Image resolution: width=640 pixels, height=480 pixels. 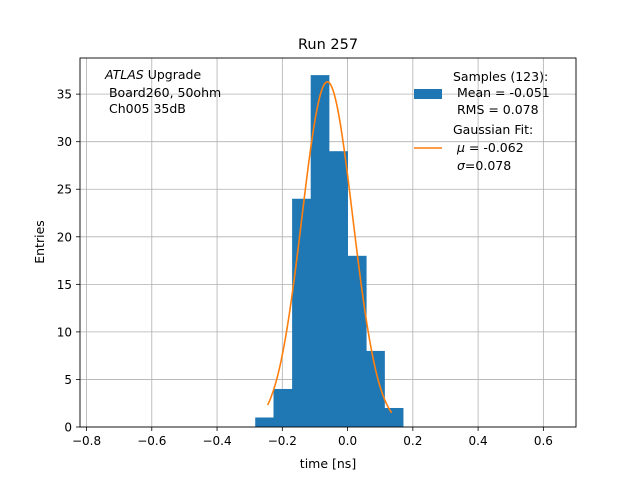 I want to click on y-tick-label: 5, so click(x=68, y=380).